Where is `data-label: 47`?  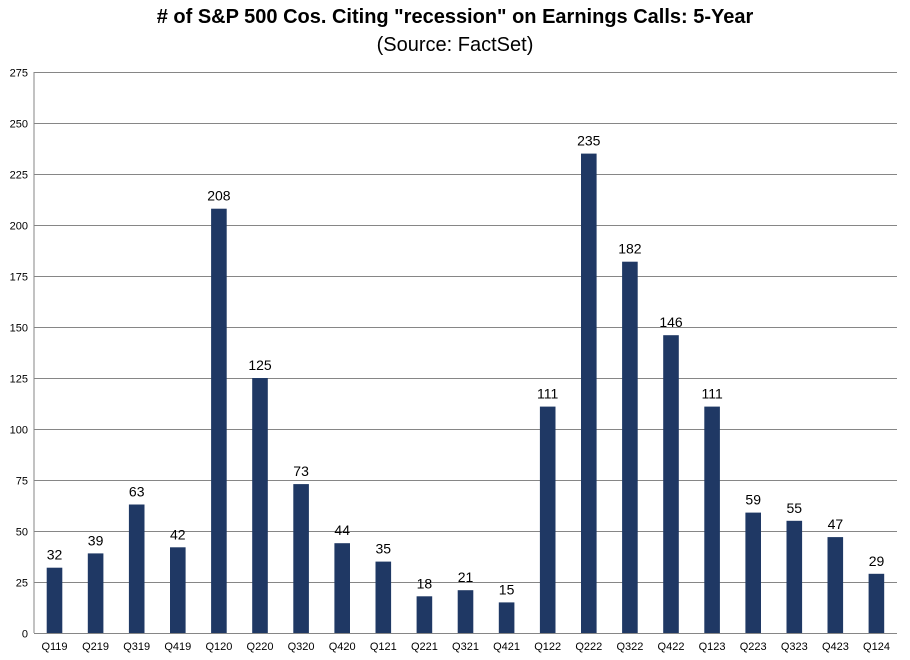 data-label: 47 is located at coordinates (836, 524).